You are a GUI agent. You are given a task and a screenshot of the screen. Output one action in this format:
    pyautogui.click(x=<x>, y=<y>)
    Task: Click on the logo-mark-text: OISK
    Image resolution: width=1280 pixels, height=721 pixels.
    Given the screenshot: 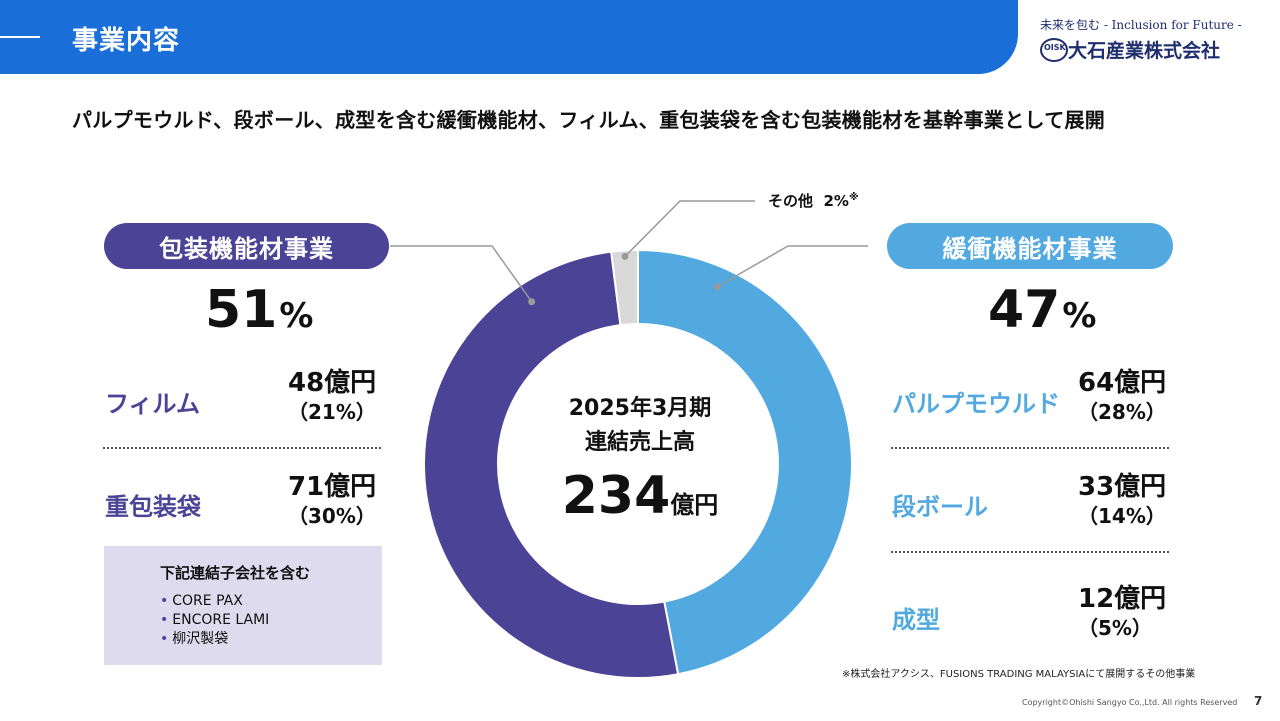 What is the action you would take?
    pyautogui.click(x=1055, y=47)
    